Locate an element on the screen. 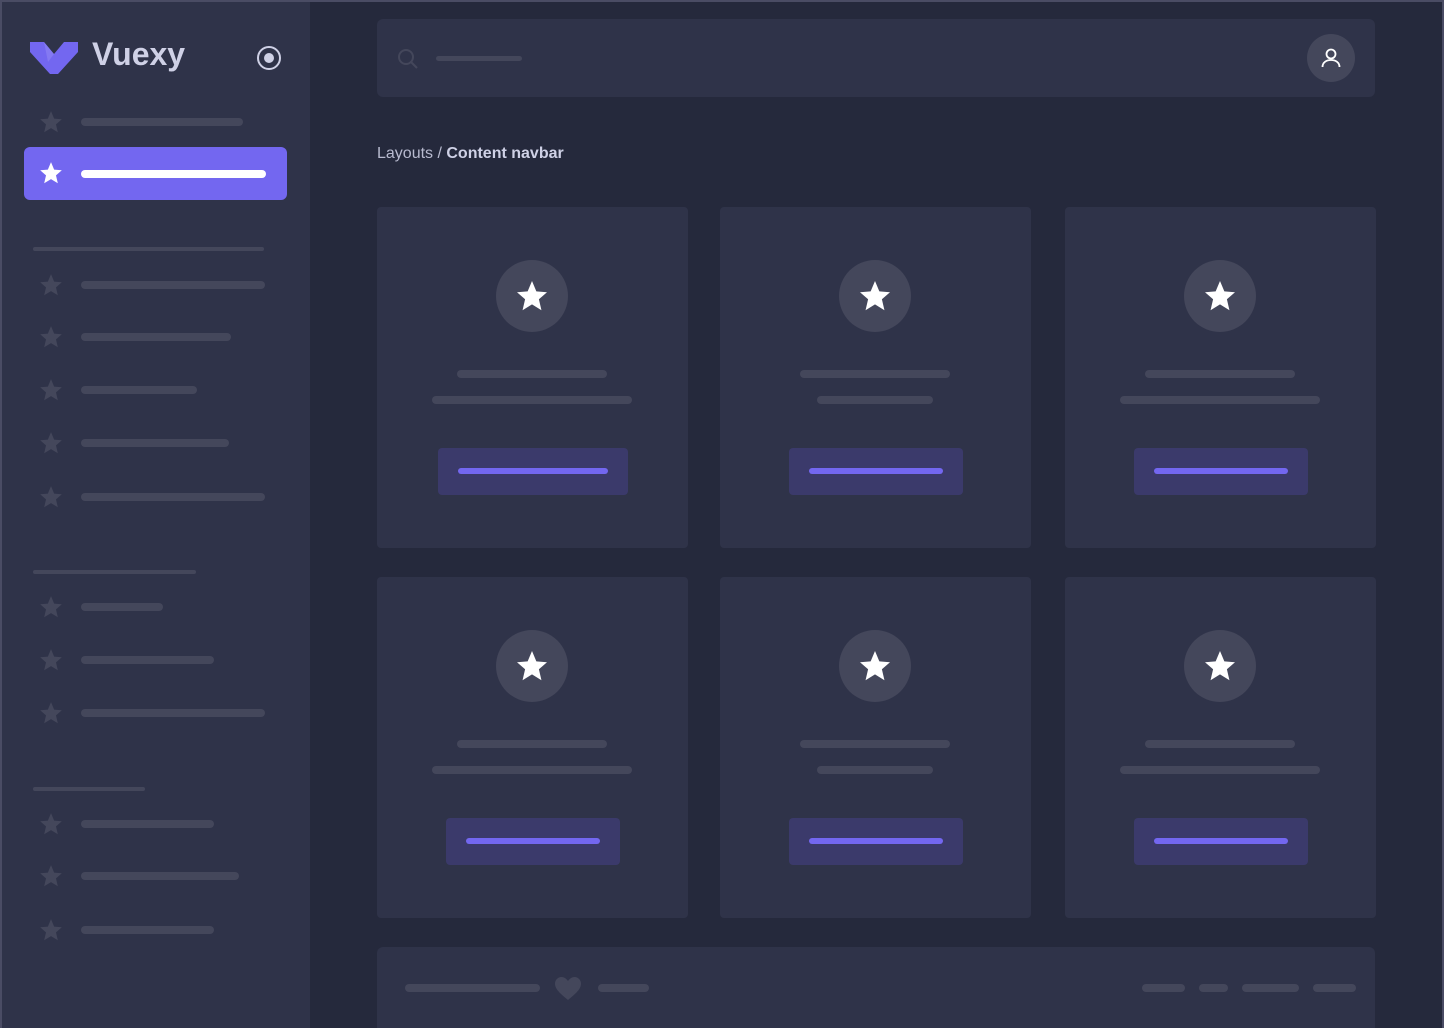 The width and height of the screenshot is (1444, 1028). radio-circle-icon is located at coordinates (269, 58).